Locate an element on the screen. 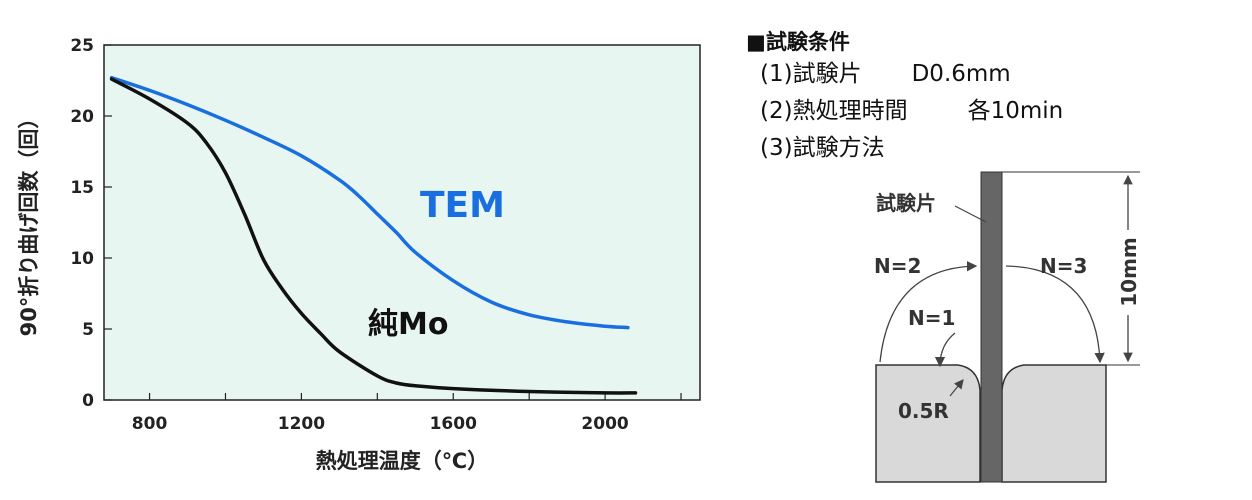 This screenshot has height=500, width=1252. y-tick-label: 15 is located at coordinates (82, 188).